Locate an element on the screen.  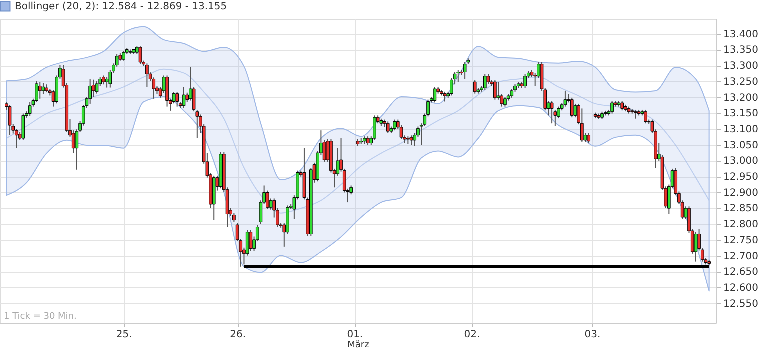
annotation: 1 Tick = 30 Min. is located at coordinates (40, 317).